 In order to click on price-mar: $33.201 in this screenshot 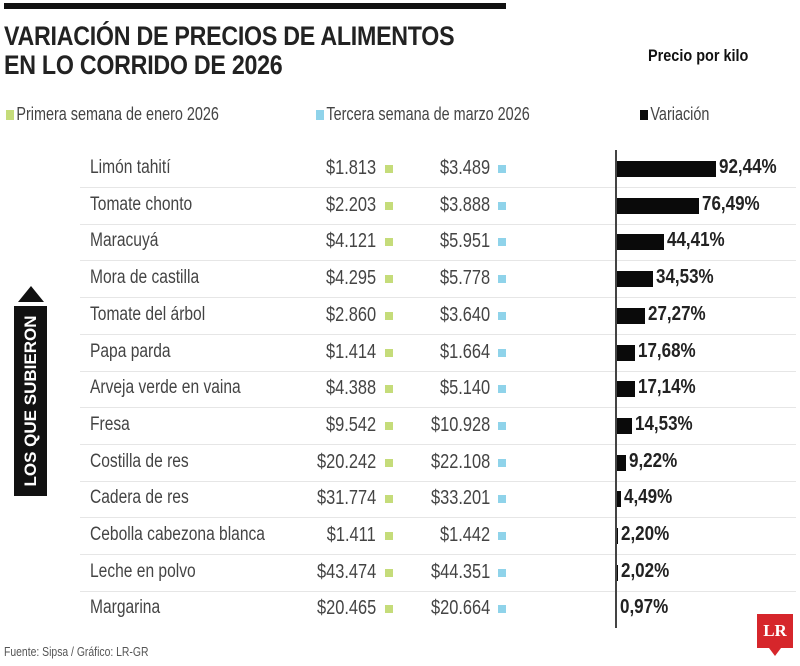, I will do `click(460, 498)`.